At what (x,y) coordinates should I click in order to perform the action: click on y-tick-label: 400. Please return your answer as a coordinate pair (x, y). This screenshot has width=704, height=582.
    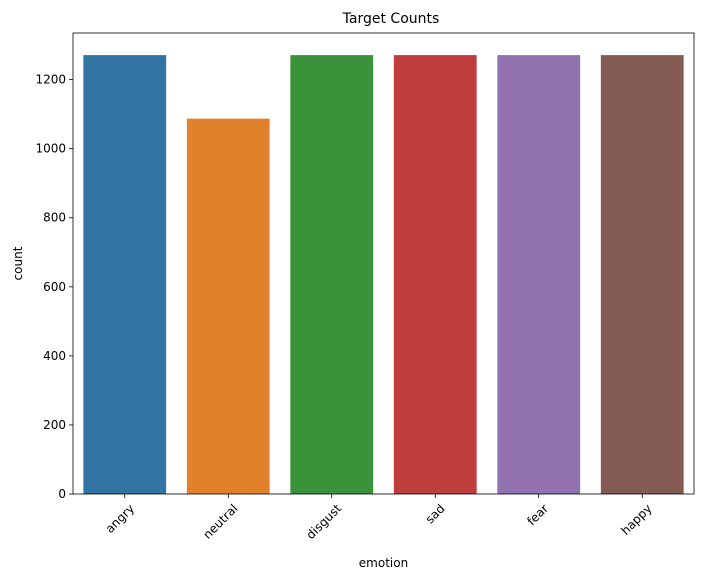
    Looking at the image, I should click on (54, 356).